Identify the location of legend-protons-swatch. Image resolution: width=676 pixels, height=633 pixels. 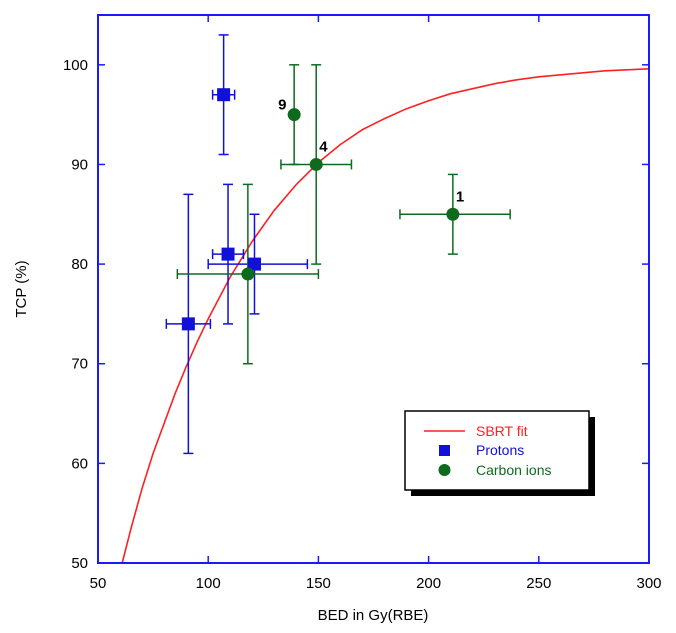
(444, 450).